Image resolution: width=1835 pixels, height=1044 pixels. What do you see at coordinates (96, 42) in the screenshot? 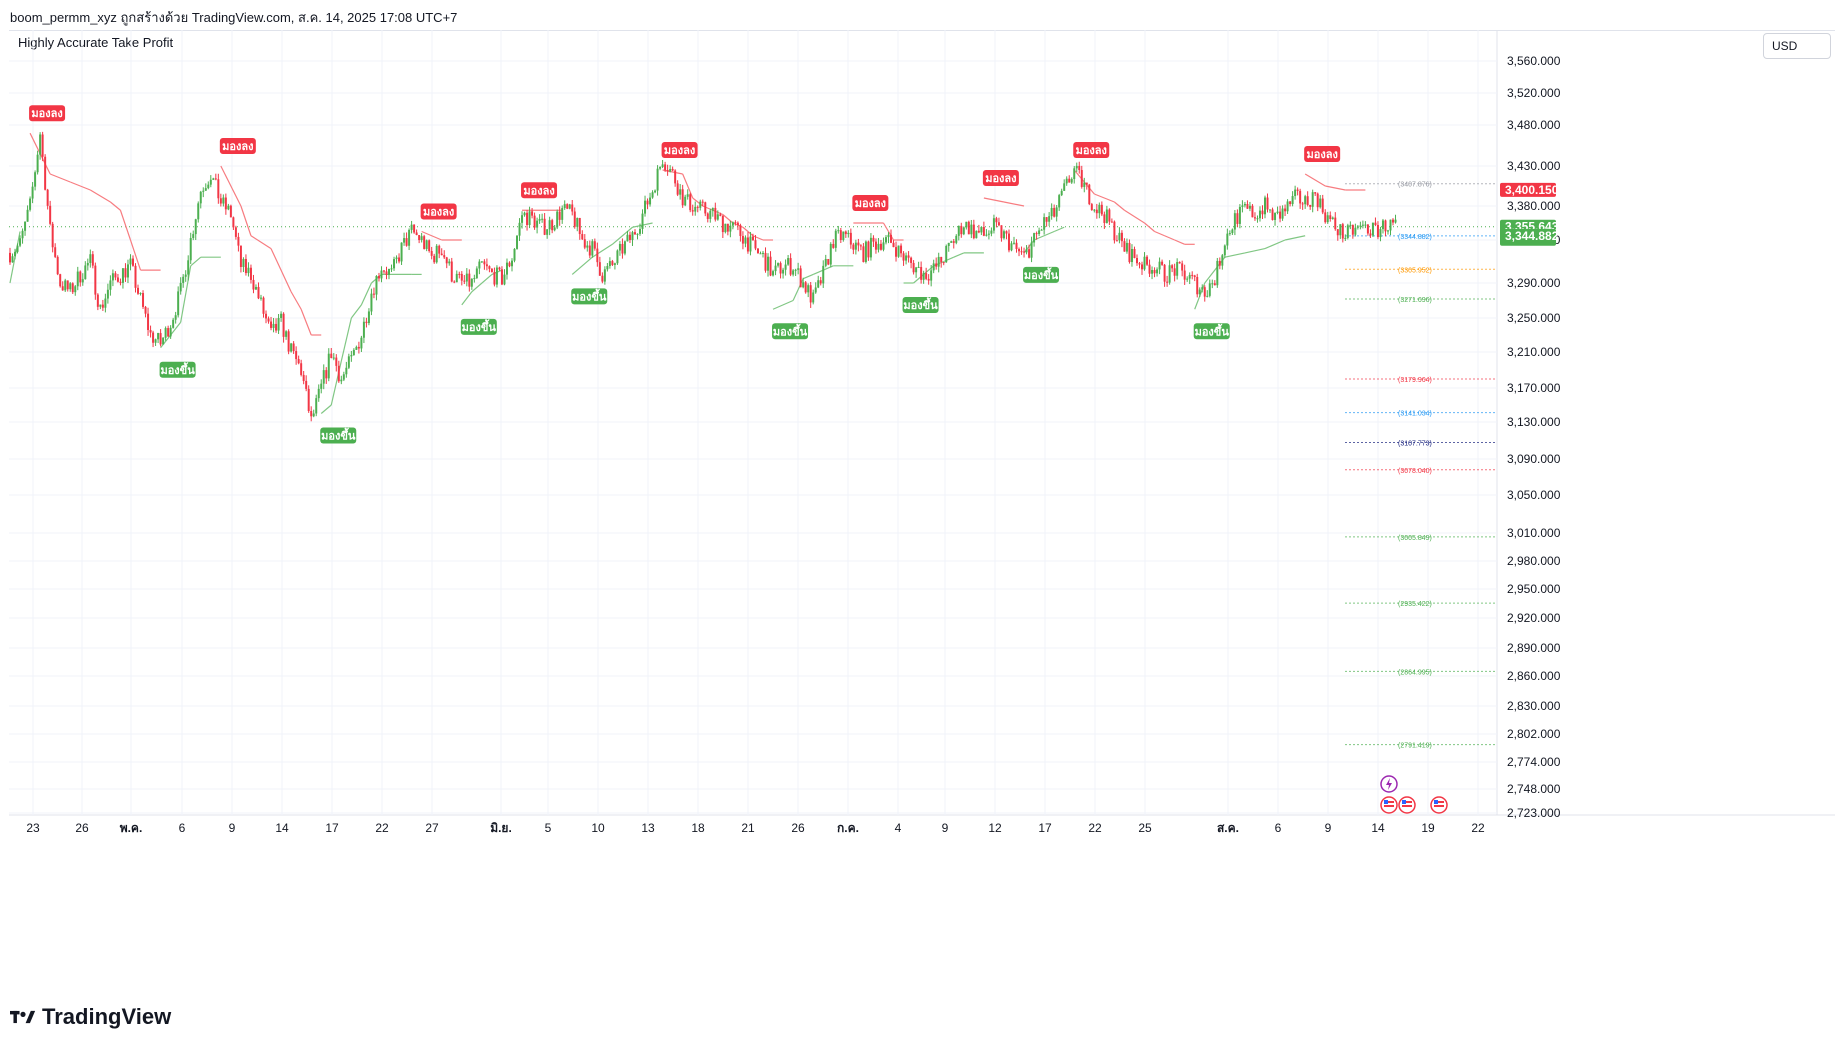
I see `indicator-name: Highly Accurate Take Profit` at bounding box center [96, 42].